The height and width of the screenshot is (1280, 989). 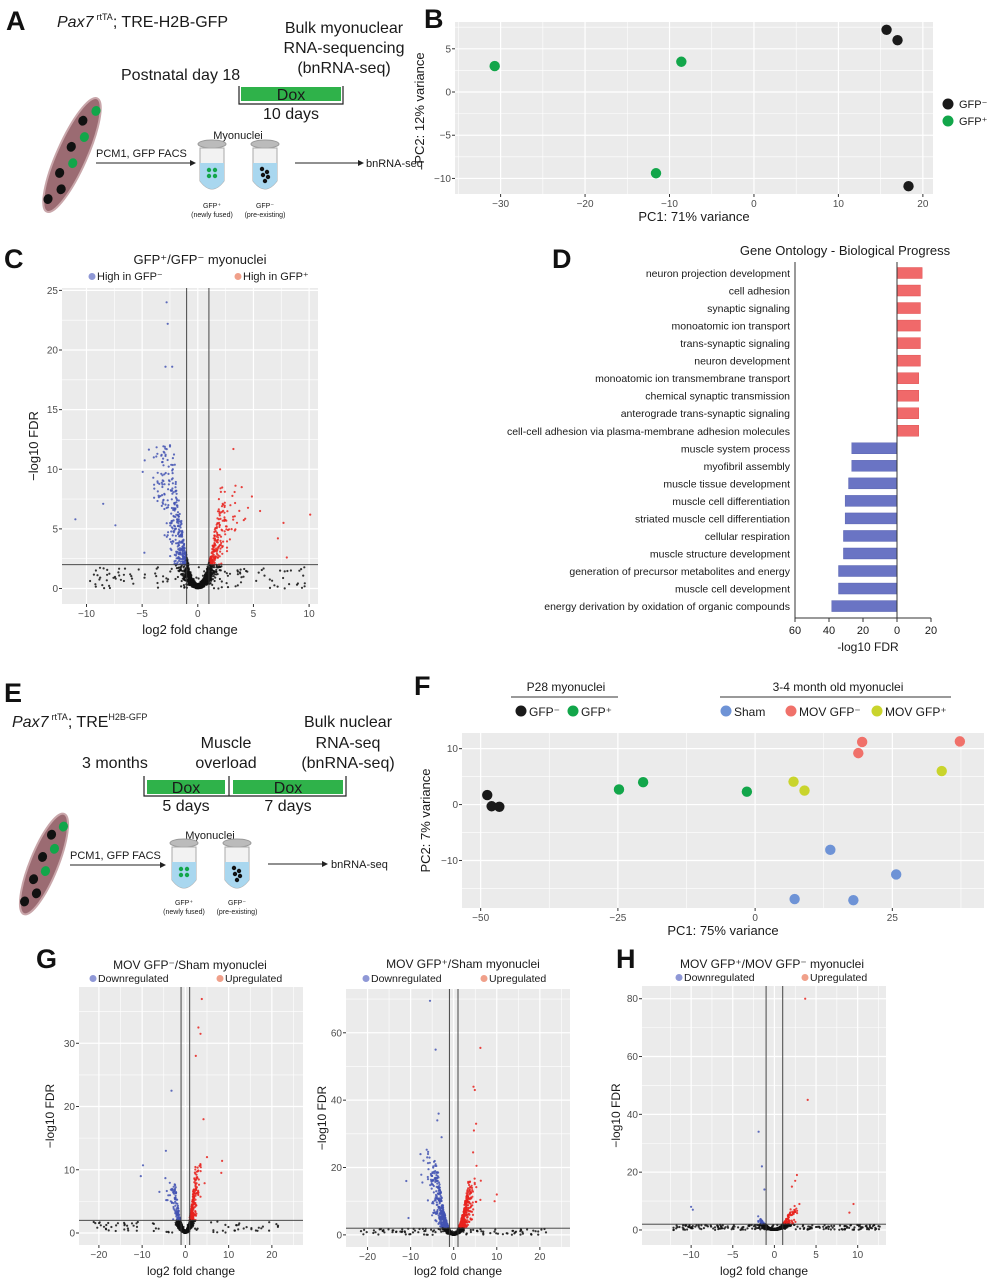 What do you see at coordinates (733, 1255) in the screenshot?
I see `x-tick-label: −5` at bounding box center [733, 1255].